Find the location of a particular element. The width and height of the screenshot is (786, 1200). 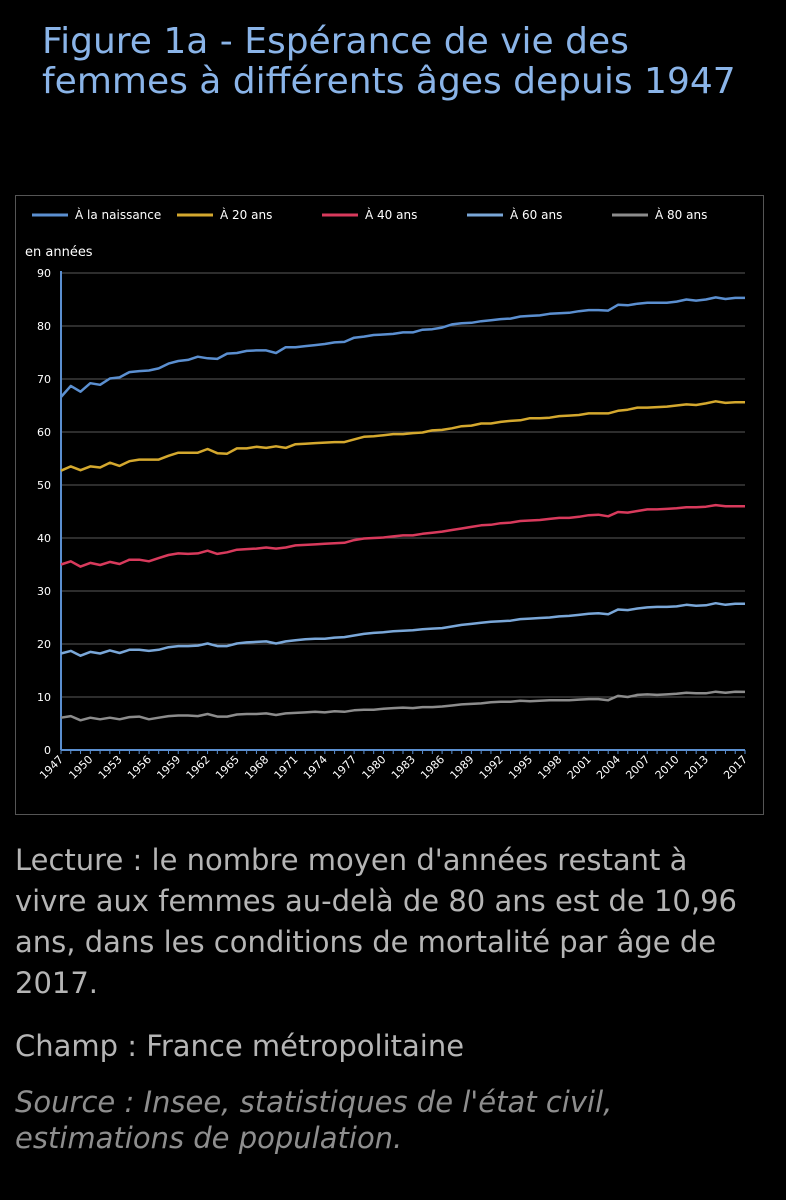

y-tick-label: 60 is located at coordinates (44, 432).